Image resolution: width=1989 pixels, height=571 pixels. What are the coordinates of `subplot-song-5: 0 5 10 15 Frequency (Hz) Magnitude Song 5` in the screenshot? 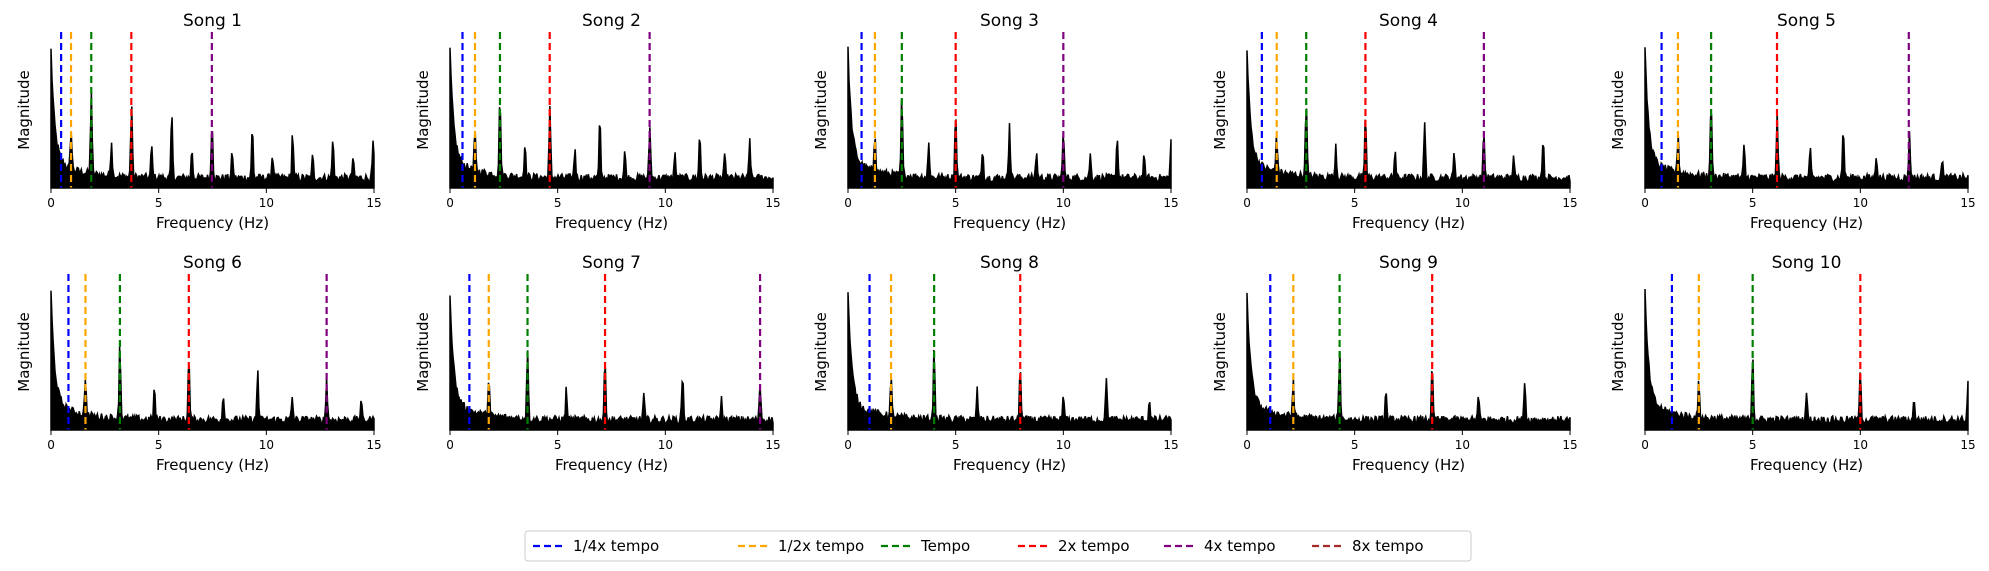 It's located at (1792, 121).